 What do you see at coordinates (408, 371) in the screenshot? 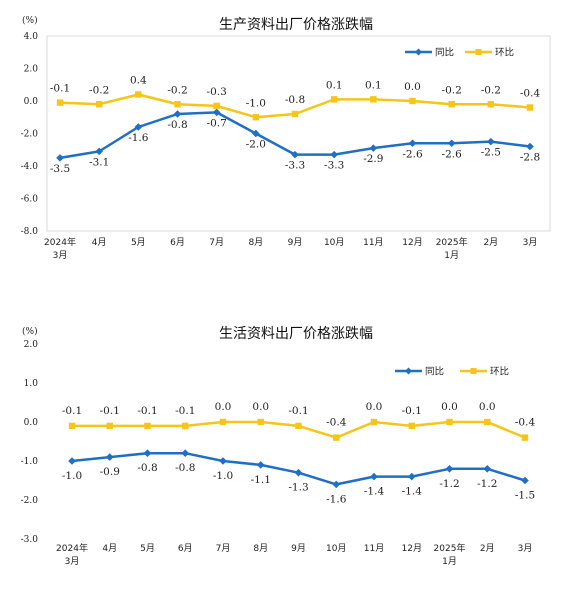
I see `legend-2-yoy-marker` at bounding box center [408, 371].